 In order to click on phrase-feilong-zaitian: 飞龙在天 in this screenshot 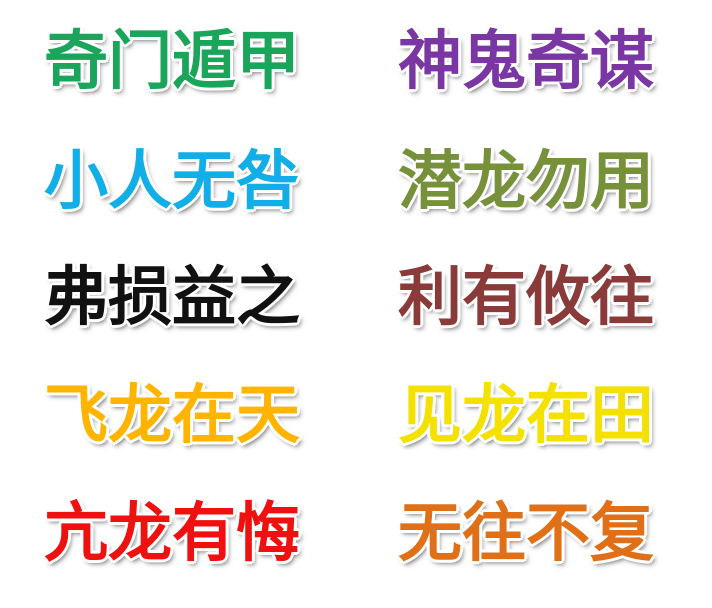, I will do `click(172, 416)`.